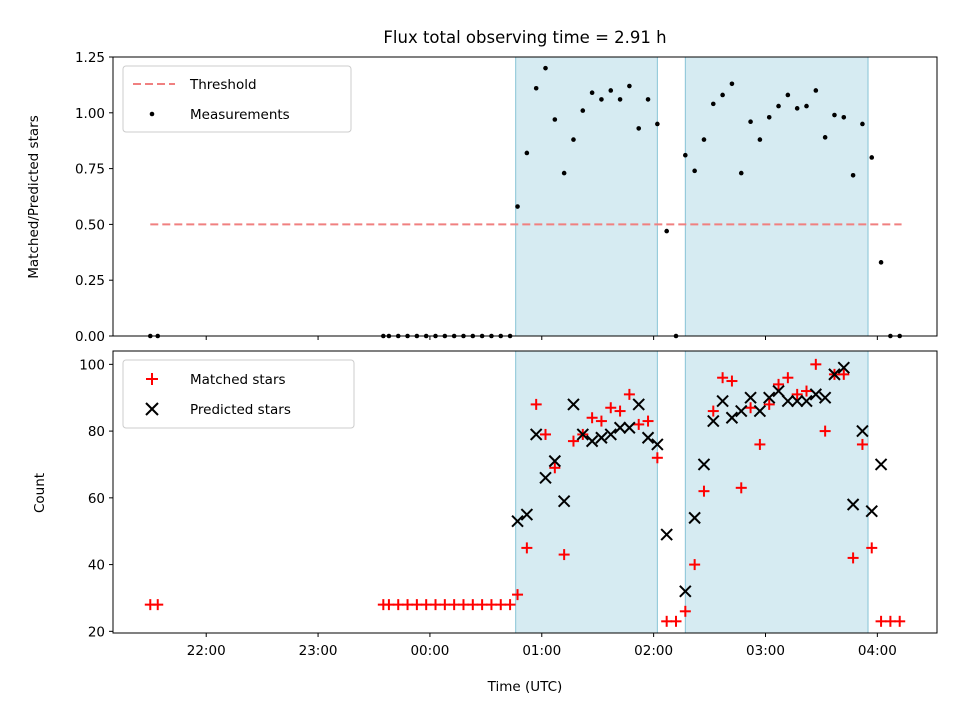 The height and width of the screenshot is (720, 960). What do you see at coordinates (152, 379) in the screenshot?
I see `legend-matched-swatch` at bounding box center [152, 379].